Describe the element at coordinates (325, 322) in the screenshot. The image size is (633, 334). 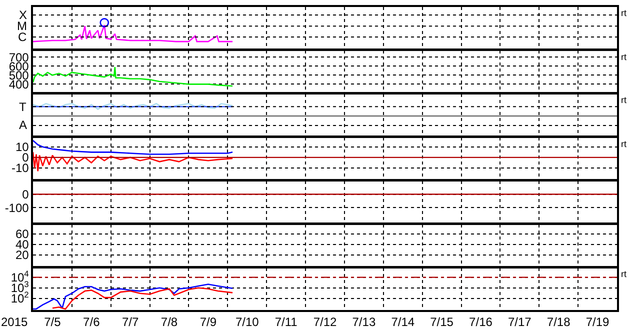
I see `x-tick-label: 7/12` at that location.